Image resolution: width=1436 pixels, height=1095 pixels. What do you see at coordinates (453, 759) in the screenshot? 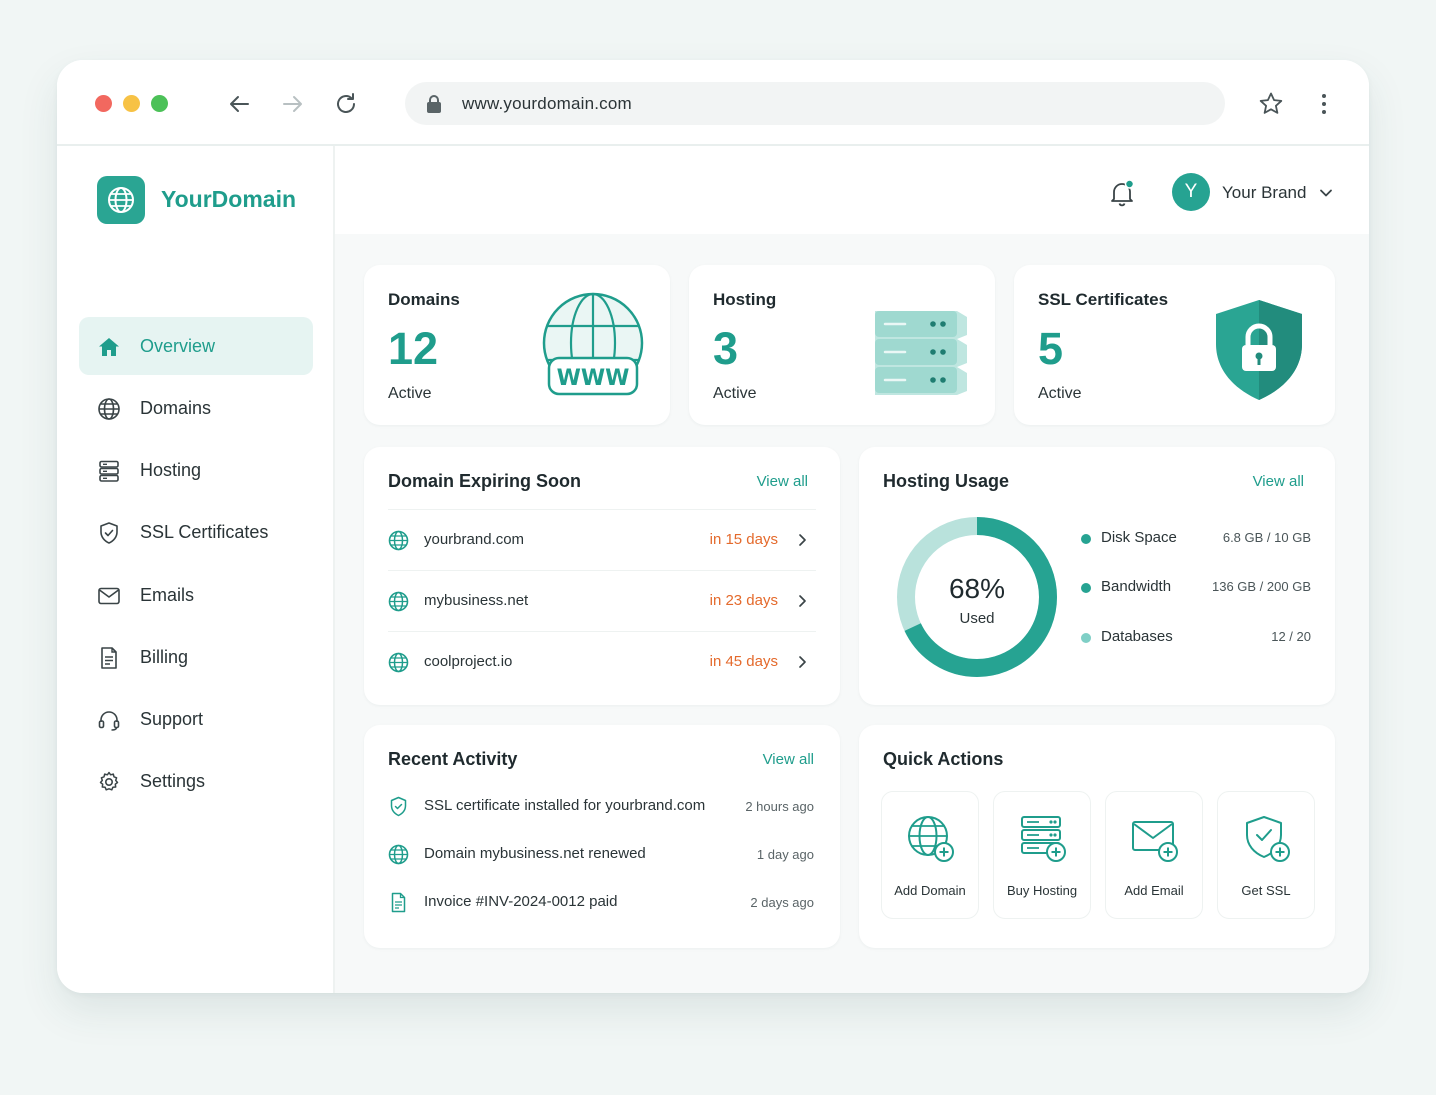
I see `card-title: Recent Activity` at bounding box center [453, 759].